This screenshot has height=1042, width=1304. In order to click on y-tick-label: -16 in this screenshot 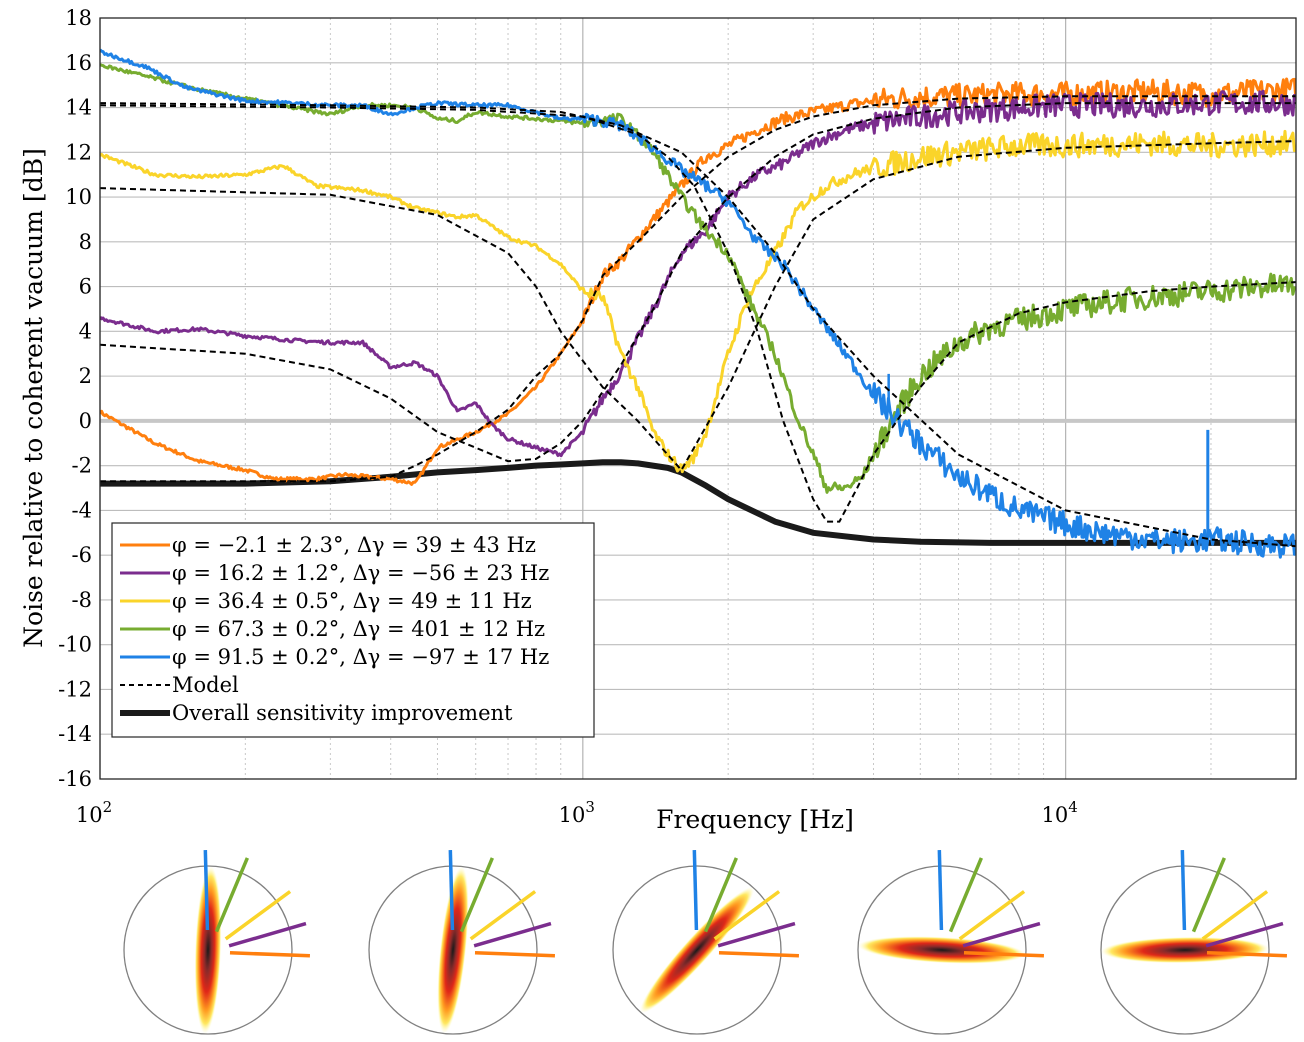, I will do `click(75, 779)`.